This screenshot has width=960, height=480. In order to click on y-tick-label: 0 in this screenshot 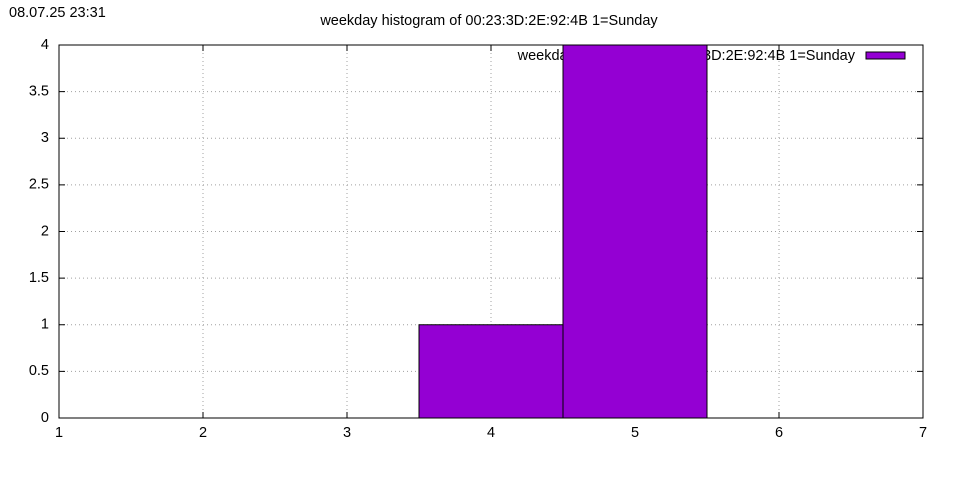, I will do `click(45, 418)`.